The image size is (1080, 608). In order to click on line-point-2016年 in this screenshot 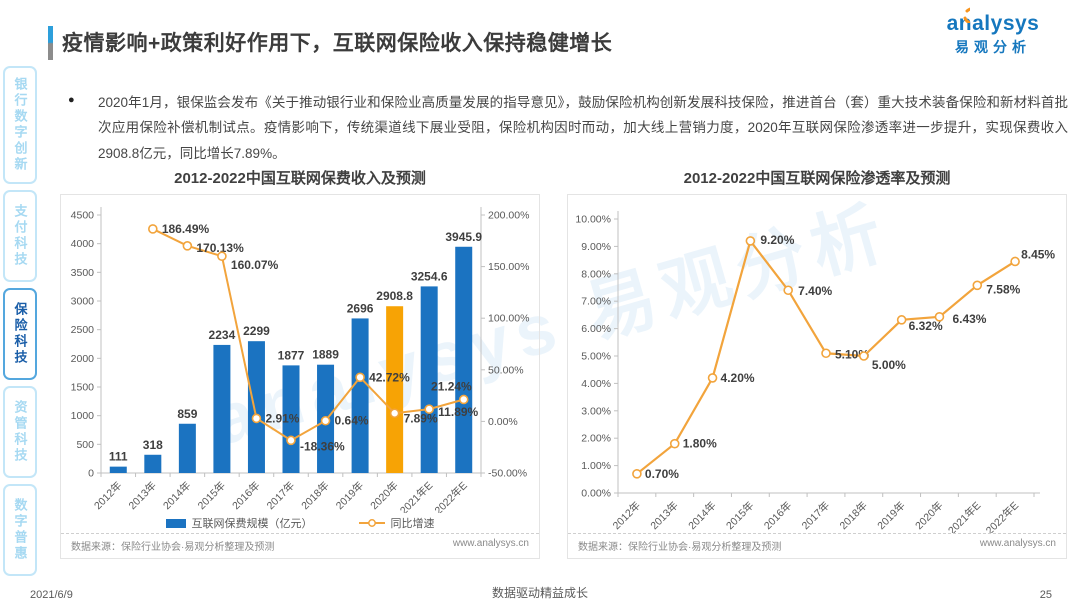, I will do `click(788, 290)`.